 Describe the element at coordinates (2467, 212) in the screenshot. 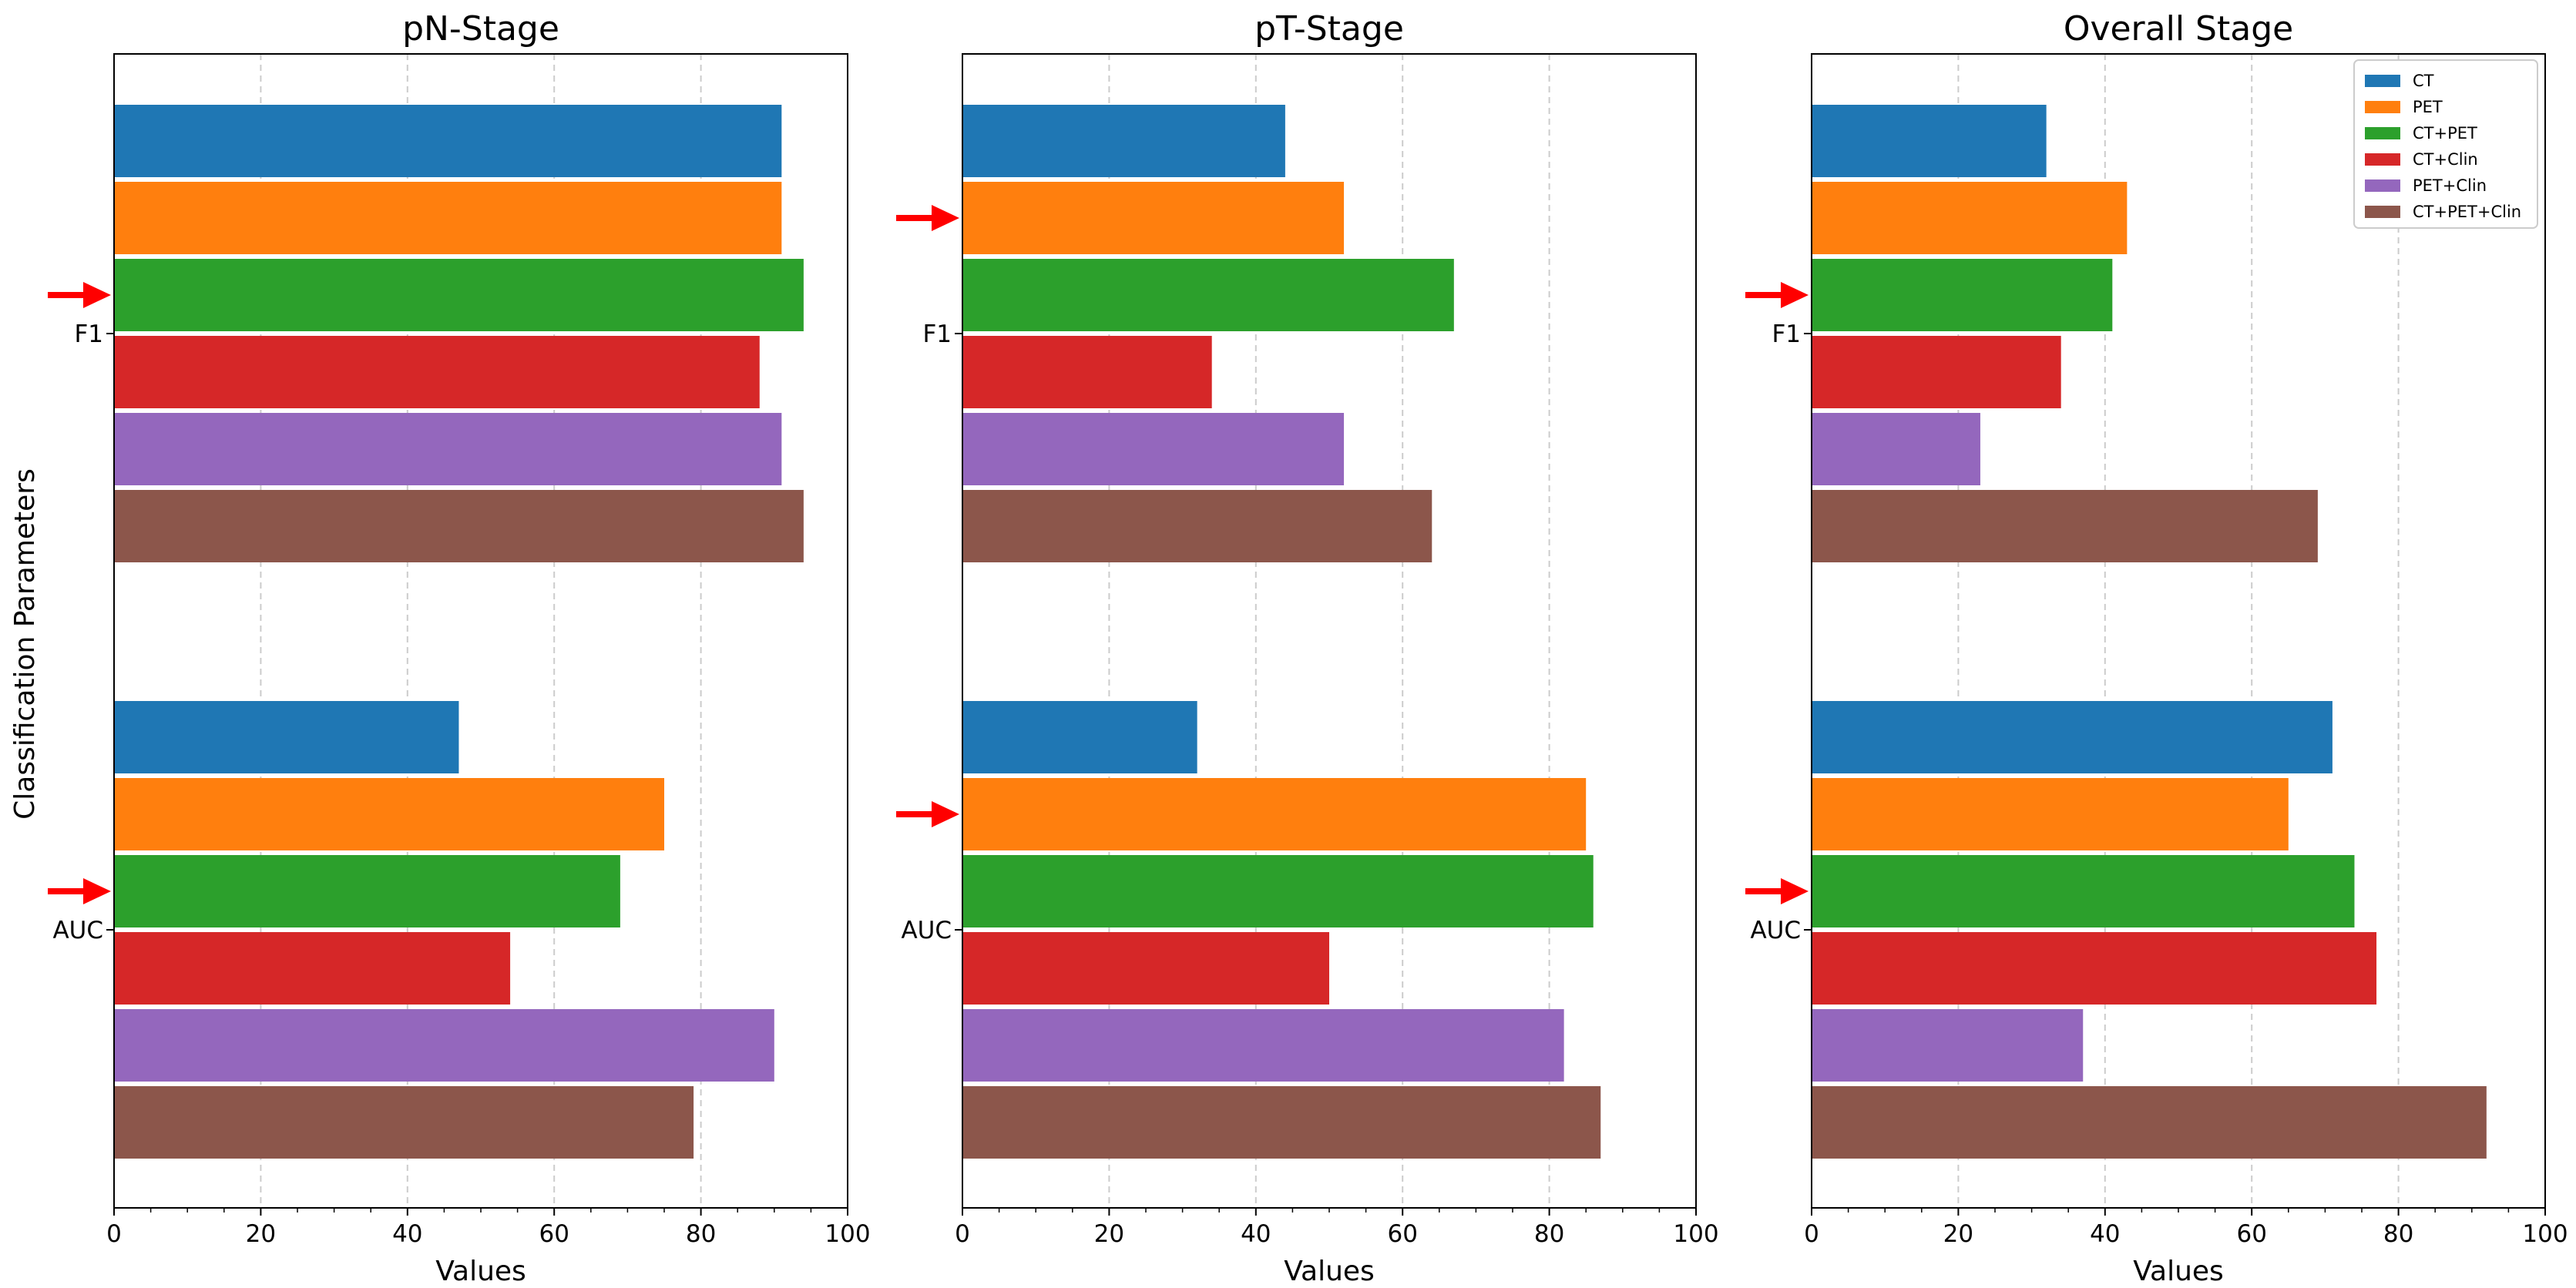

I see `legend-label-ct-pet-clin: CT+PET+Clin` at that location.